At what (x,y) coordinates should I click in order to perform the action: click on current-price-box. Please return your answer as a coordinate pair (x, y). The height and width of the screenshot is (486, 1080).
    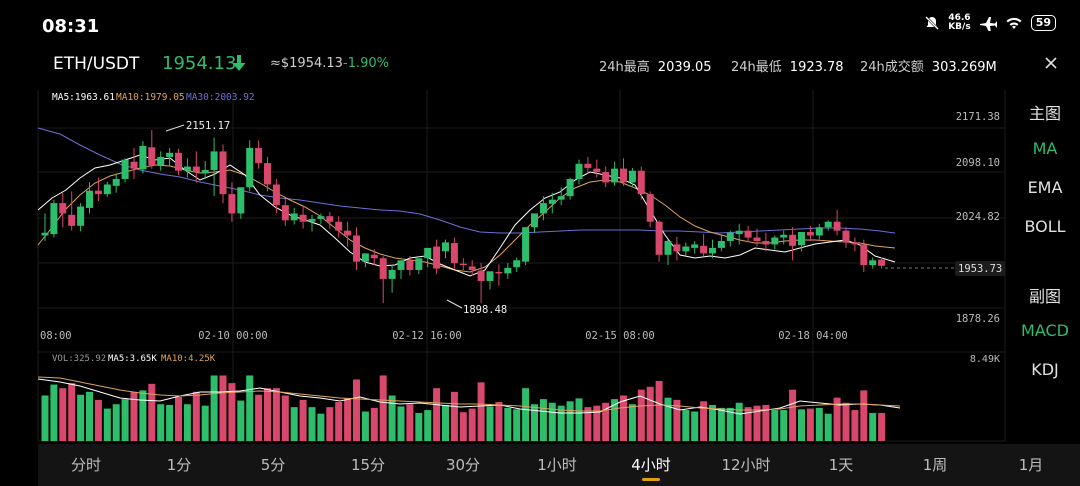
    Looking at the image, I should click on (980, 268).